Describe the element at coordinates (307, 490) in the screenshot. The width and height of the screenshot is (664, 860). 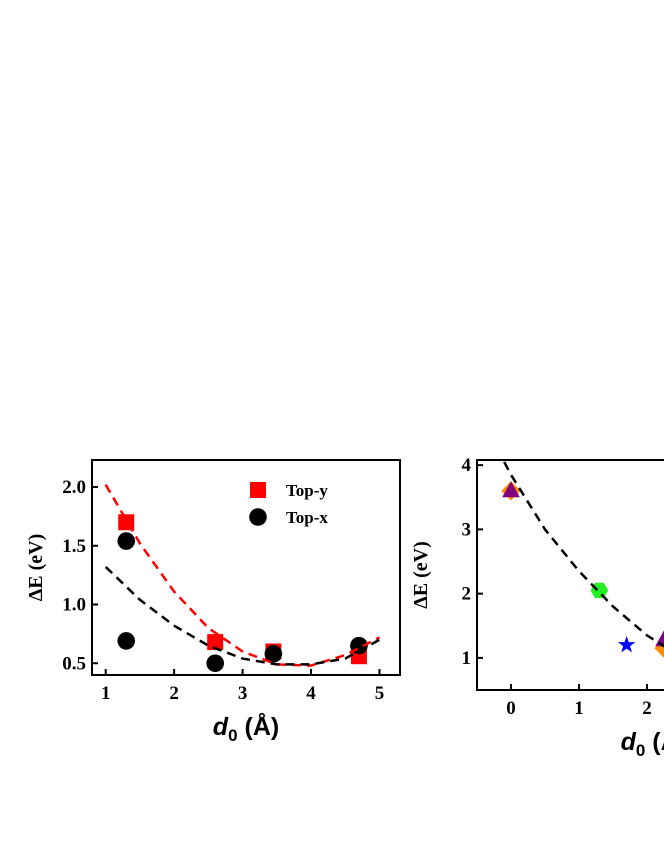
I see `legend-label: Top-y` at that location.